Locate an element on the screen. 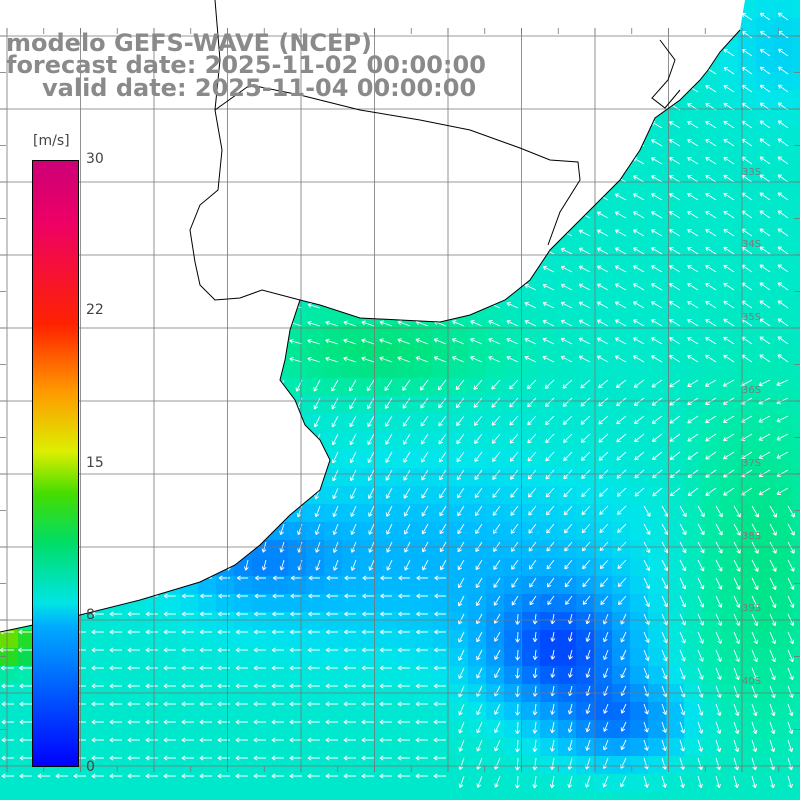 The image size is (800, 800). colorbar-tick-0: 0 is located at coordinates (90, 767).